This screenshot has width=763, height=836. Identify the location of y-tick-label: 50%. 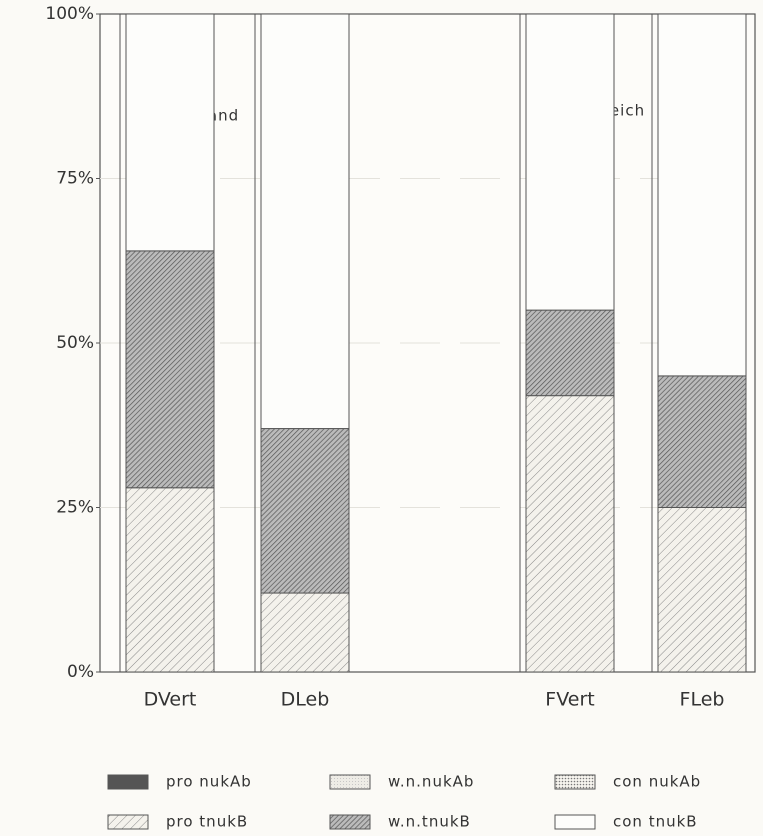
(75, 343).